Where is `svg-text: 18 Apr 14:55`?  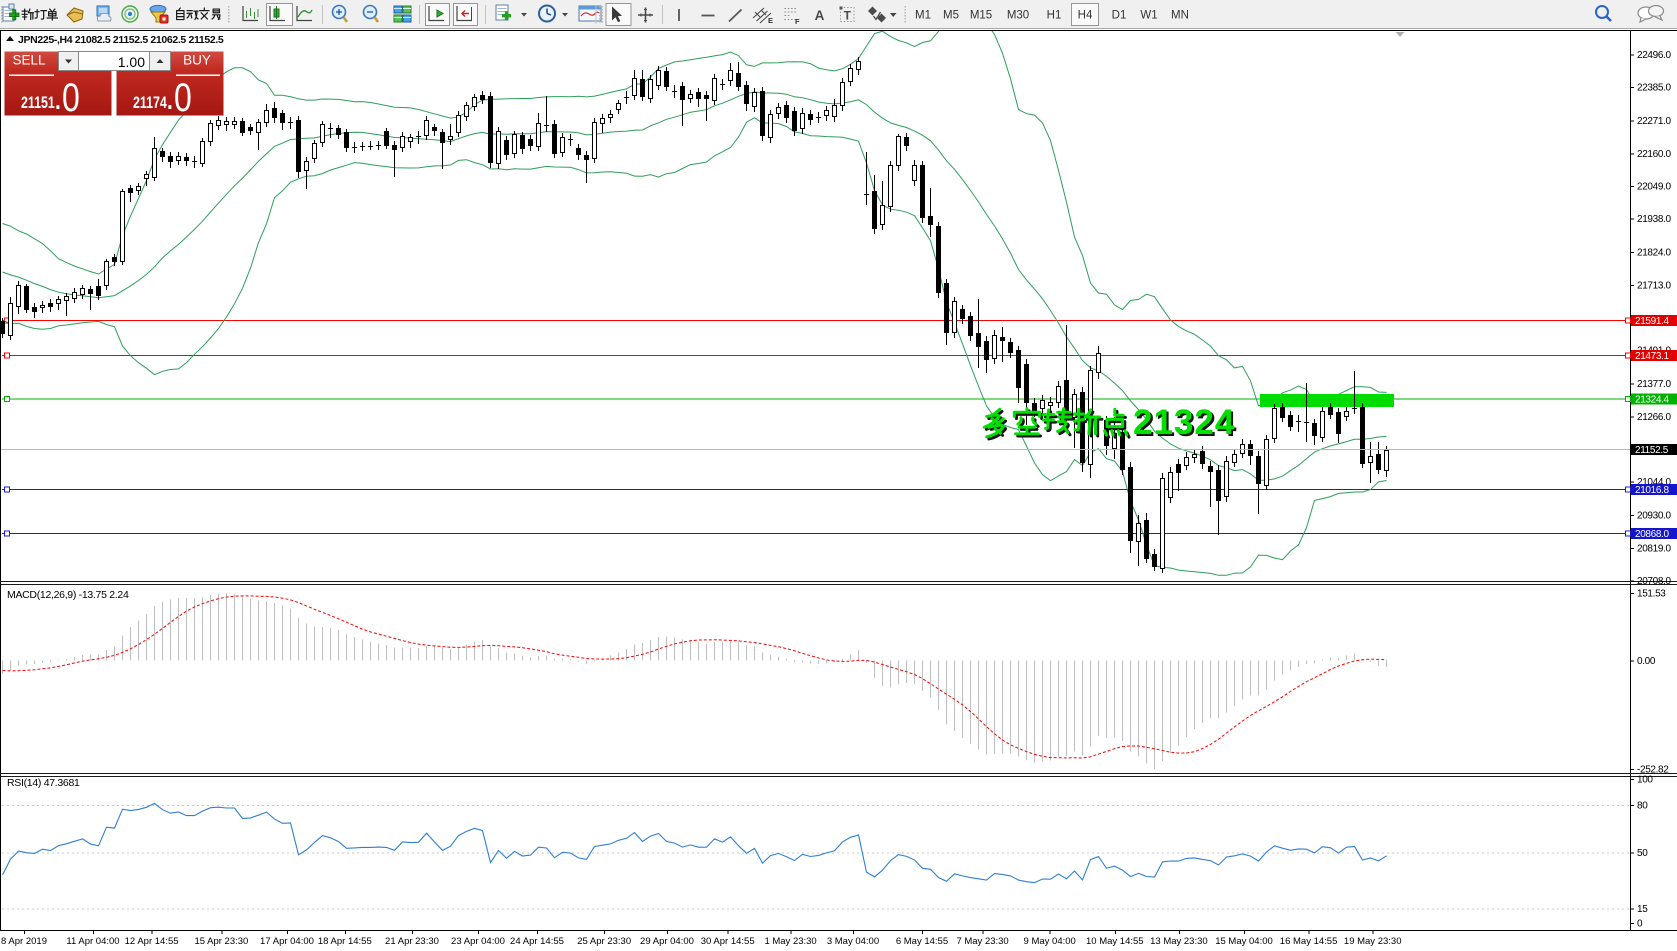 svg-text: 18 Apr 14:55 is located at coordinates (345, 941).